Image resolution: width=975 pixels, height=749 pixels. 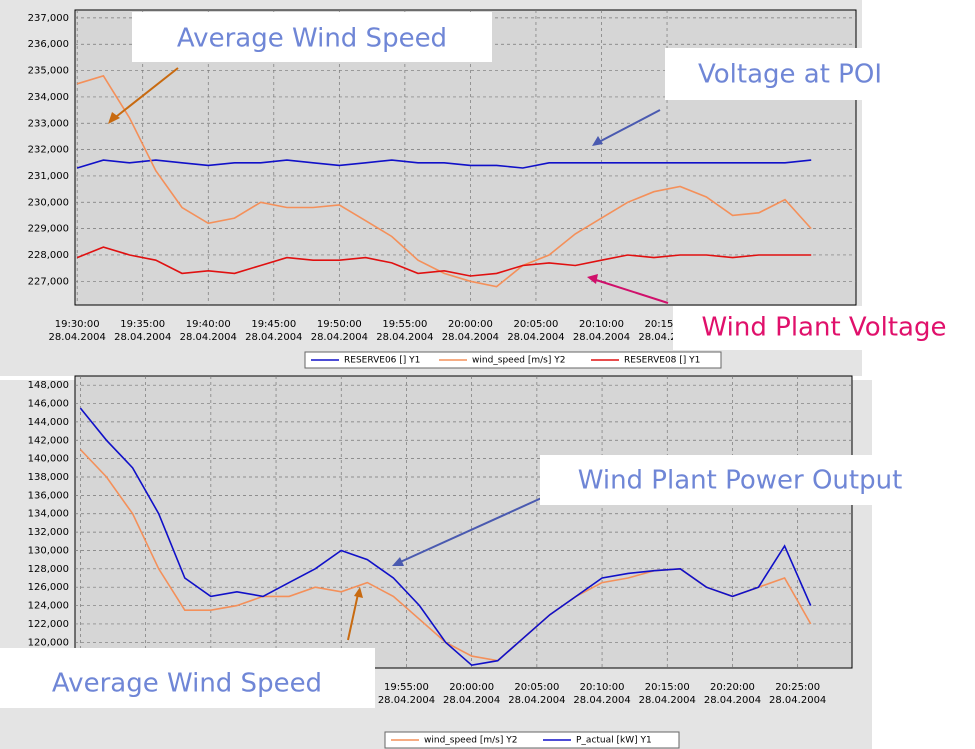 I want to click on y-tick-label: 126,000, so click(x=48, y=587).